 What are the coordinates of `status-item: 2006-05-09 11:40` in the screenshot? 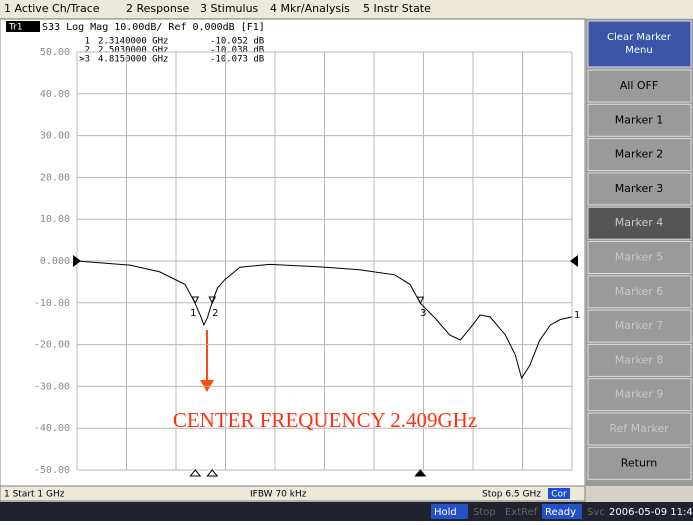 It's located at (651, 512).